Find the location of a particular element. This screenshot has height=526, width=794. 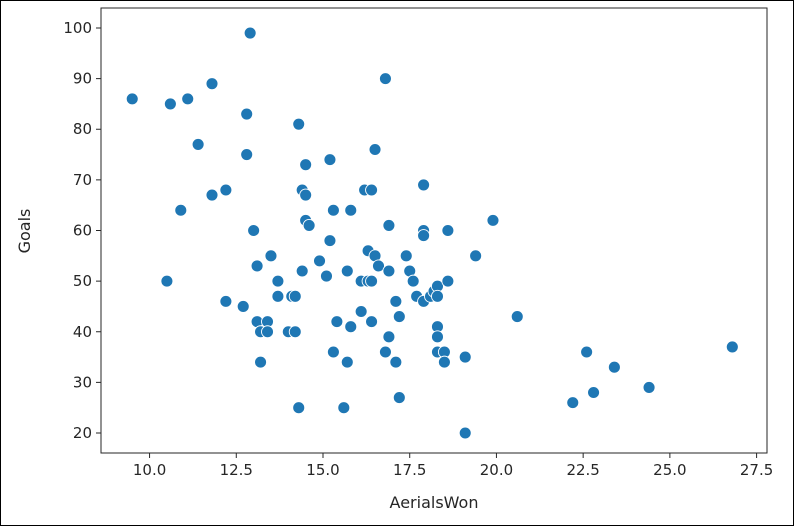

y-tick-label: 60 is located at coordinates (82, 231).